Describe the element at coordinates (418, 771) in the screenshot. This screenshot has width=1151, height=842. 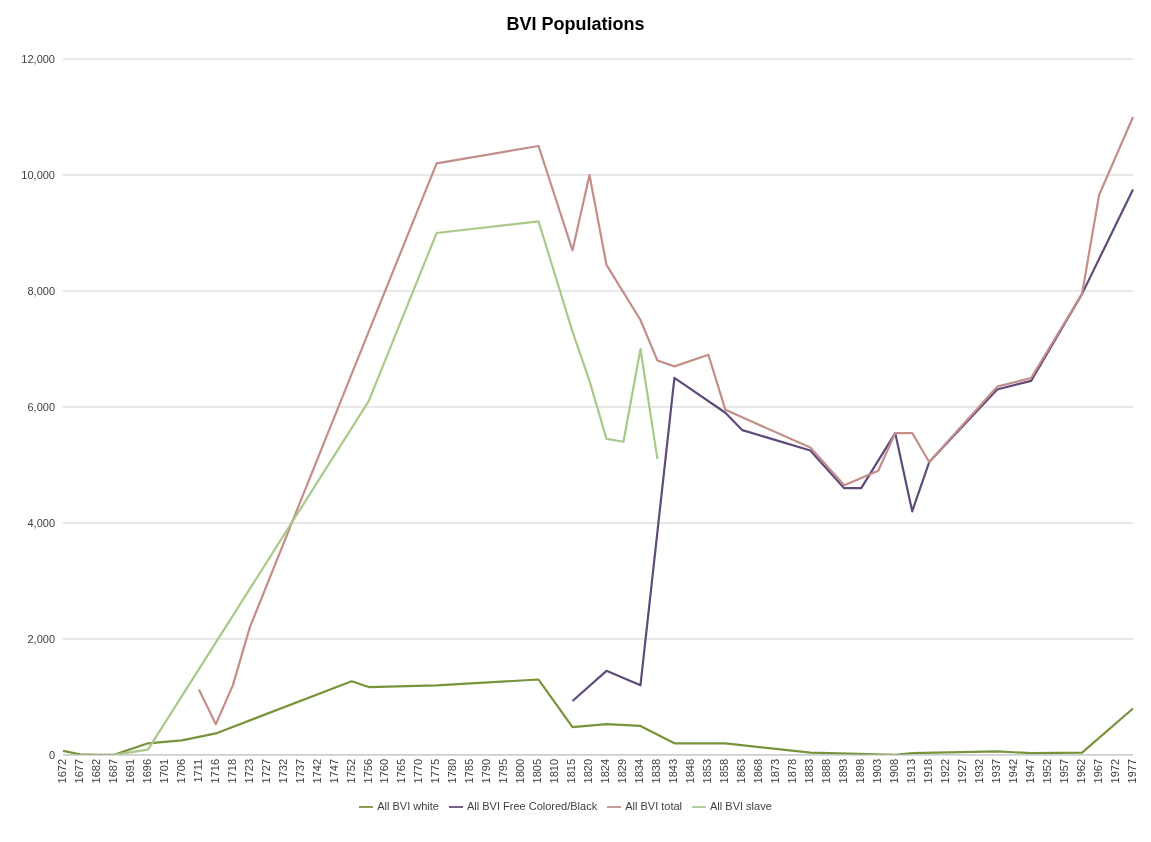
I see `x-tick-label: 1770` at that location.